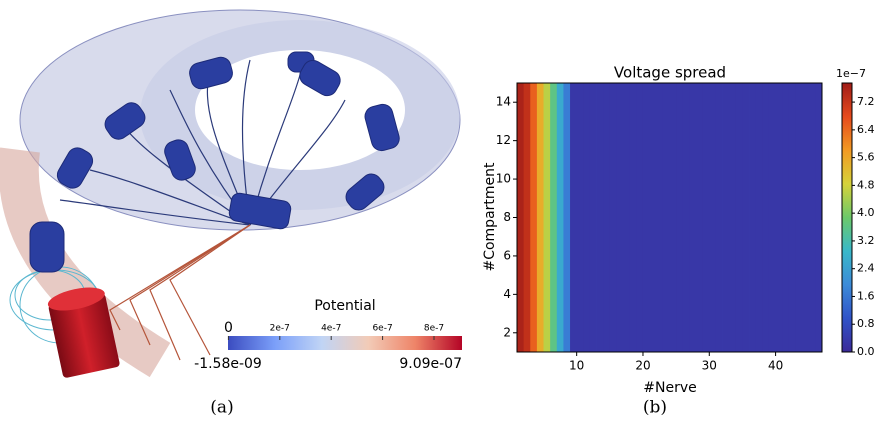  I want to click on y-tick-label: 4, so click(507, 294).